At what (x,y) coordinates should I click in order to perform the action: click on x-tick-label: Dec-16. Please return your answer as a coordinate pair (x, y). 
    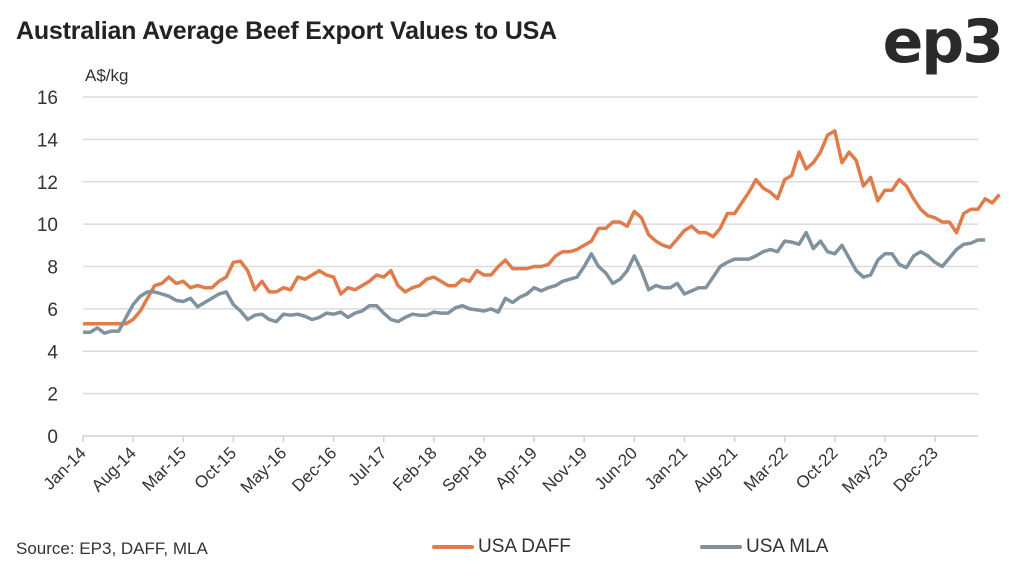
    Looking at the image, I should click on (314, 469).